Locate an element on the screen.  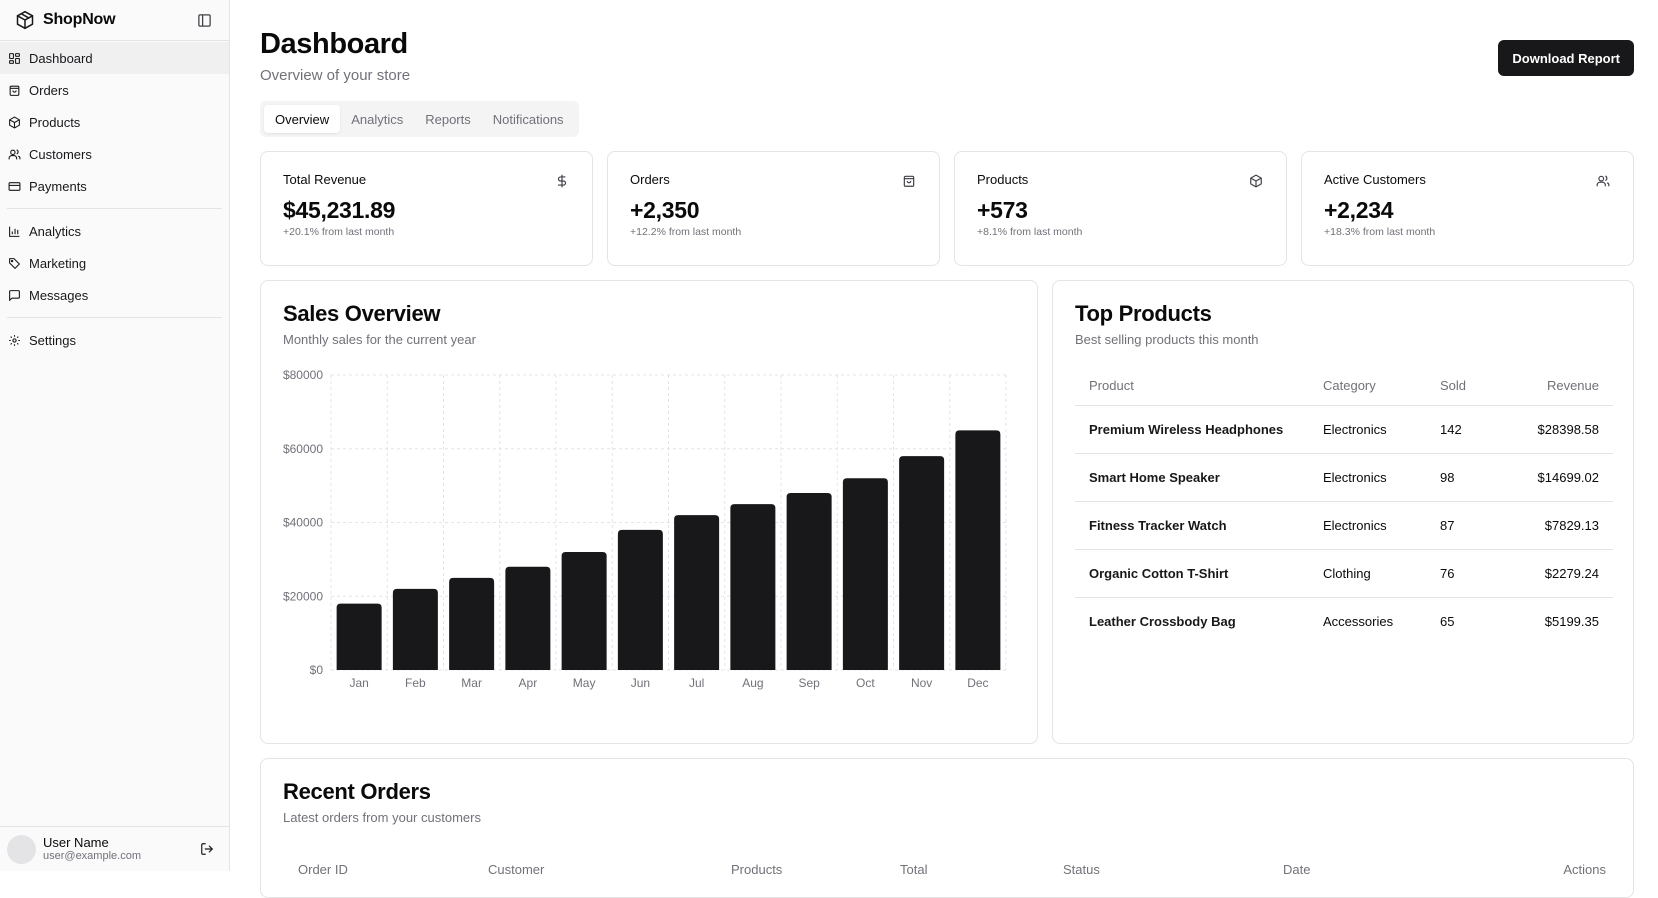
cell-revenue: $2279.24 is located at coordinates (1562, 573).